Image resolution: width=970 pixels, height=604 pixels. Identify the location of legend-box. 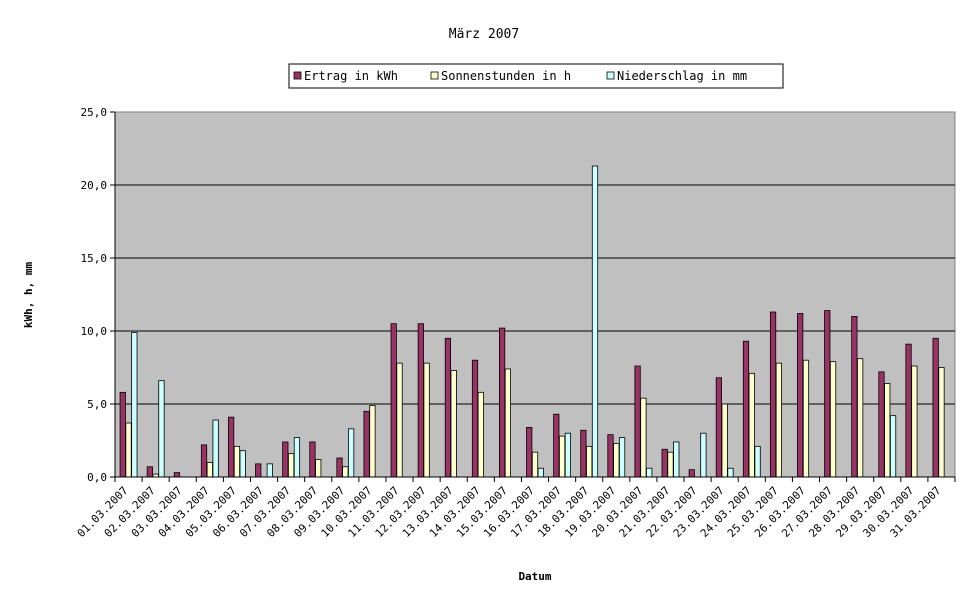
(536, 76).